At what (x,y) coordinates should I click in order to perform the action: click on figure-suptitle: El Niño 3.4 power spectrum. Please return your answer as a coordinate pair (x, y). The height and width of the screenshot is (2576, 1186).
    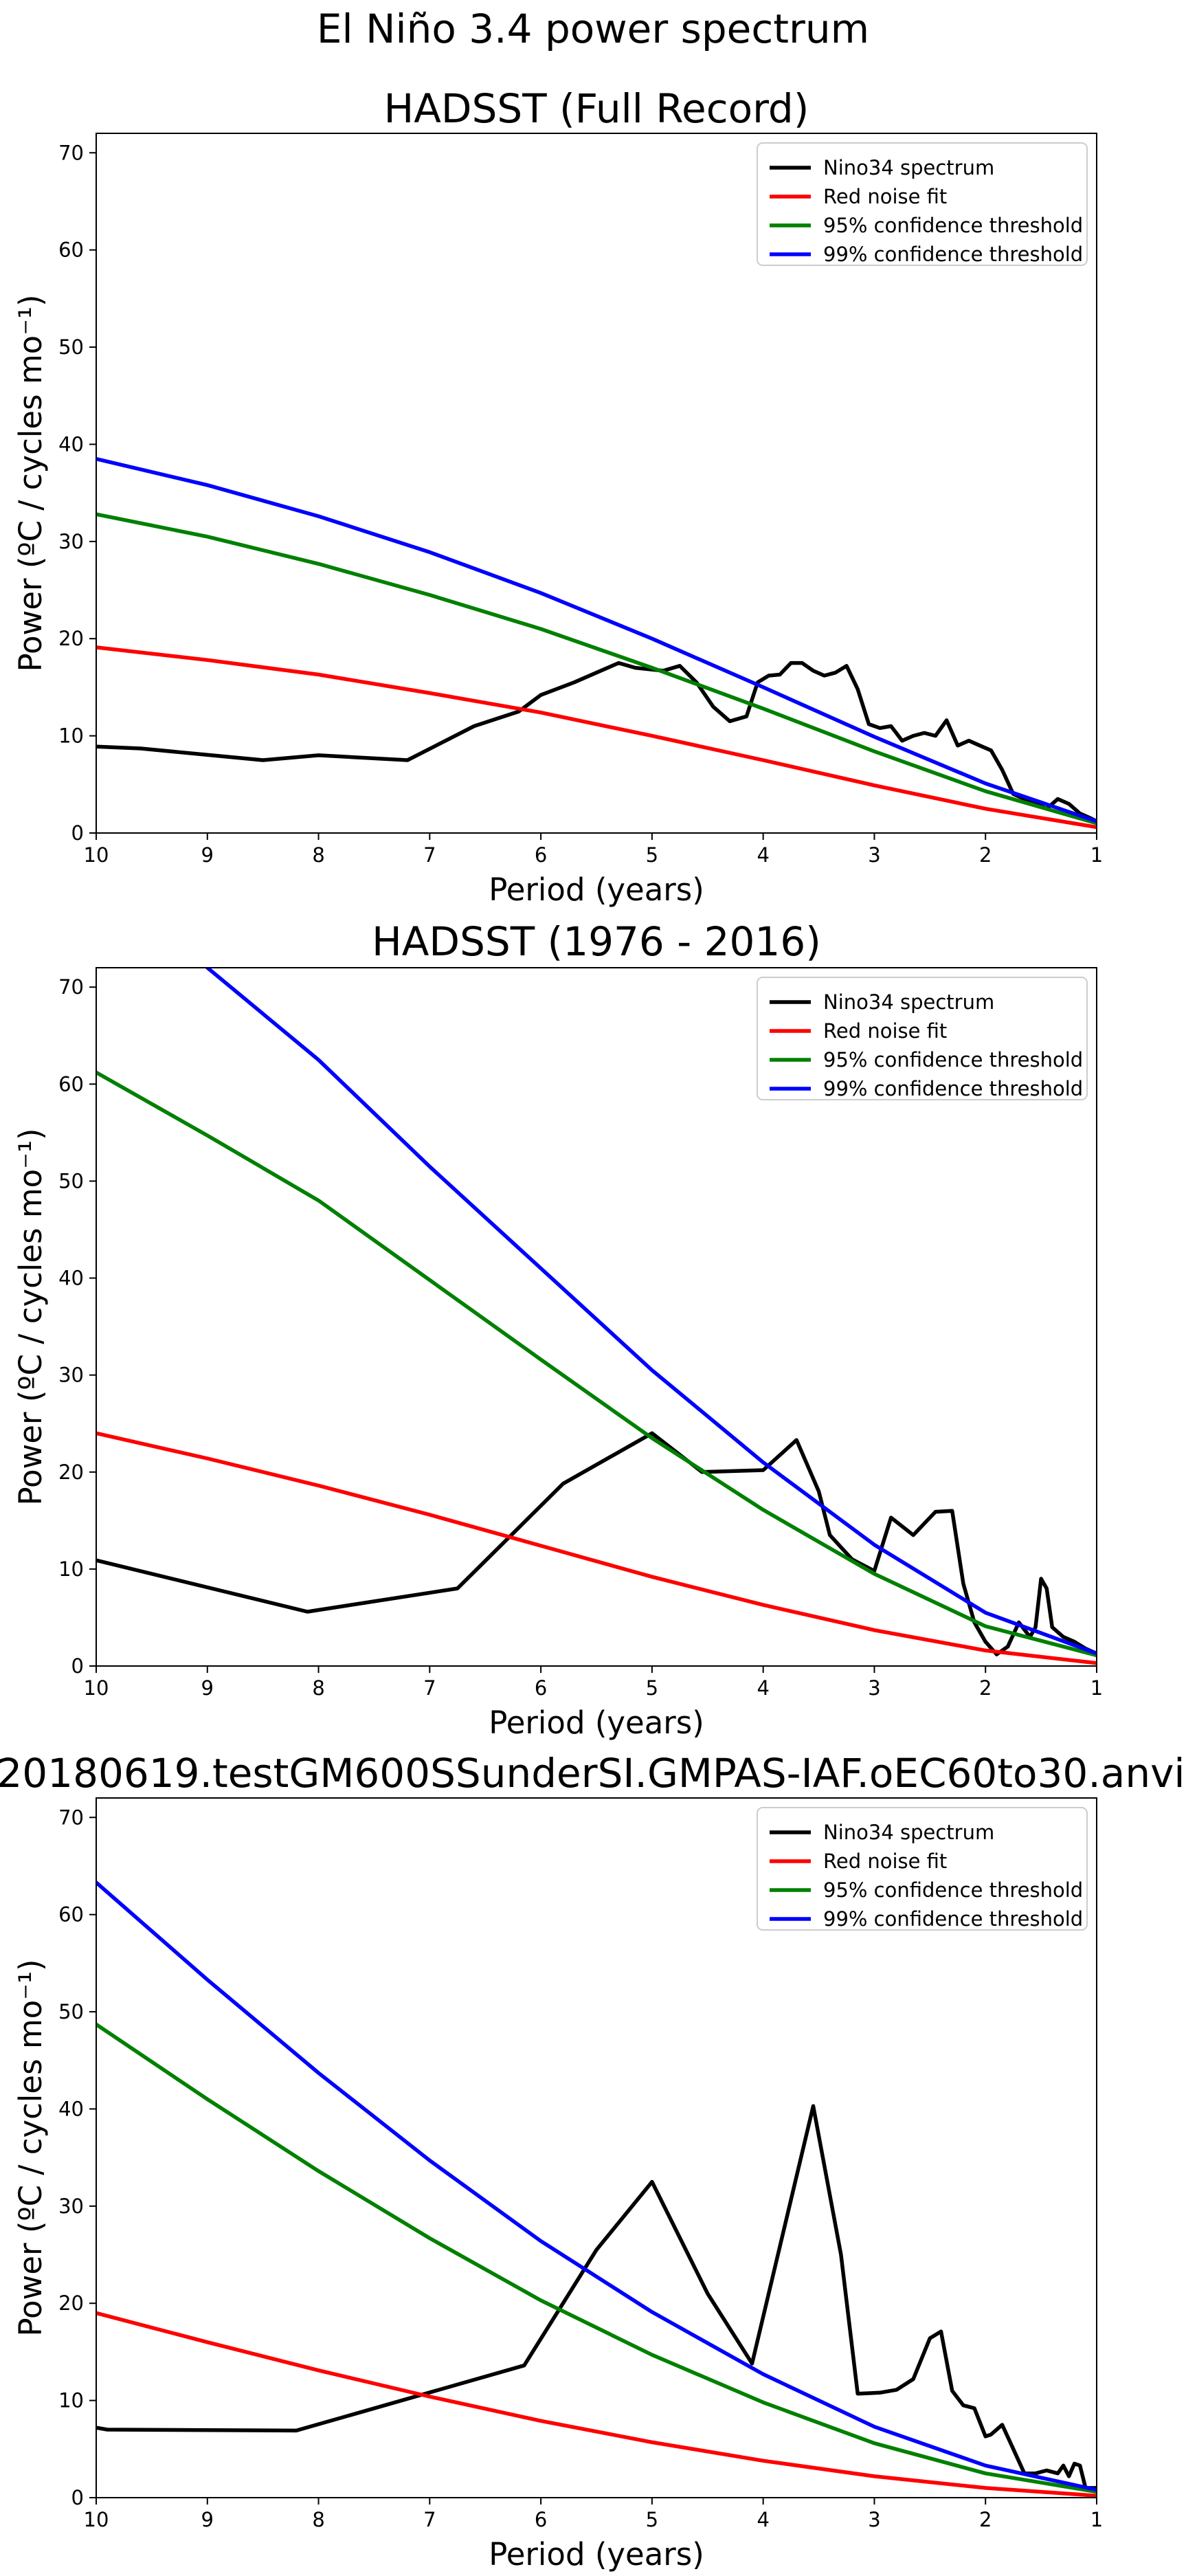
    Looking at the image, I should click on (593, 28).